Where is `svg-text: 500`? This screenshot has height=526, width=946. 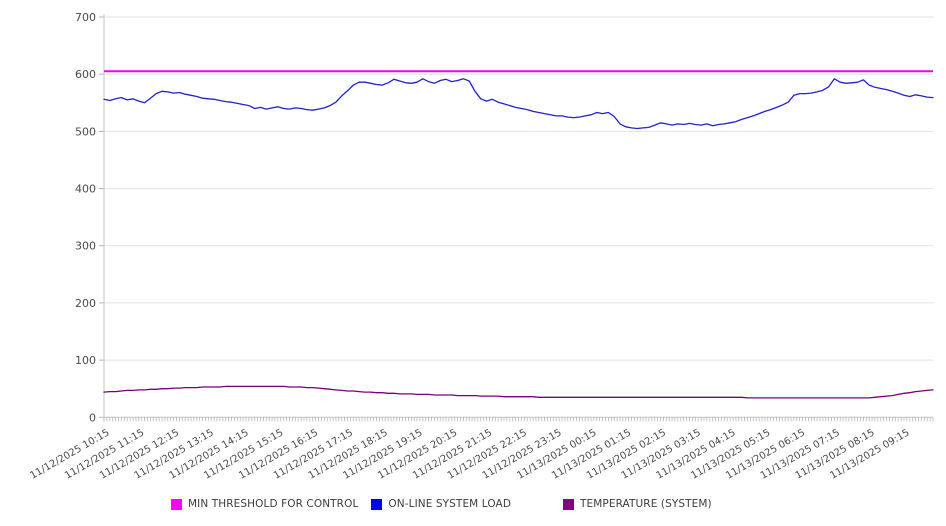
svg-text: 500 is located at coordinates (85, 131).